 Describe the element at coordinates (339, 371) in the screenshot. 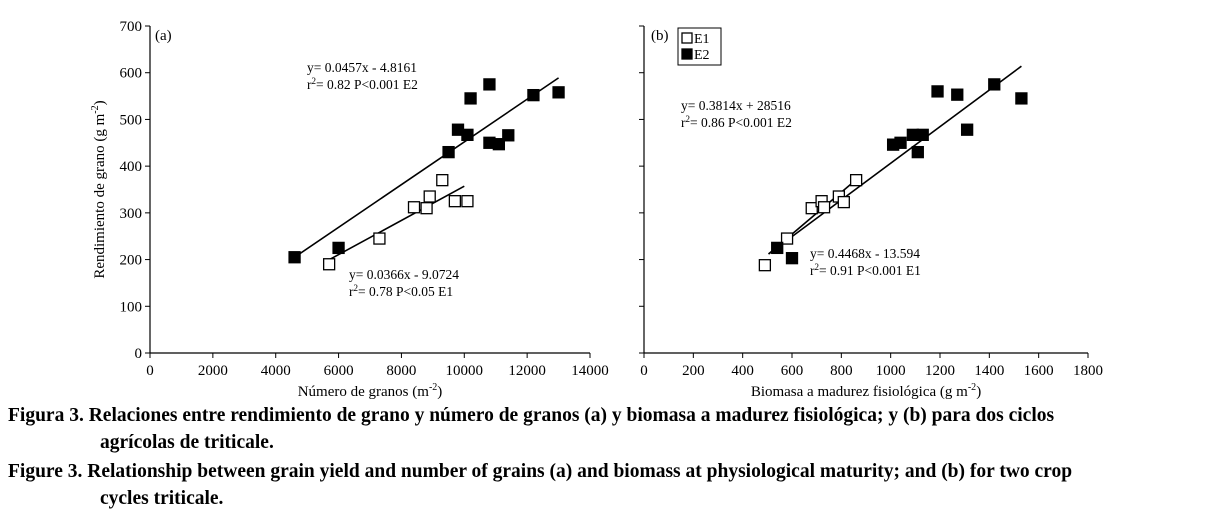

I see `panel-a-x-tick-label: 6000` at that location.